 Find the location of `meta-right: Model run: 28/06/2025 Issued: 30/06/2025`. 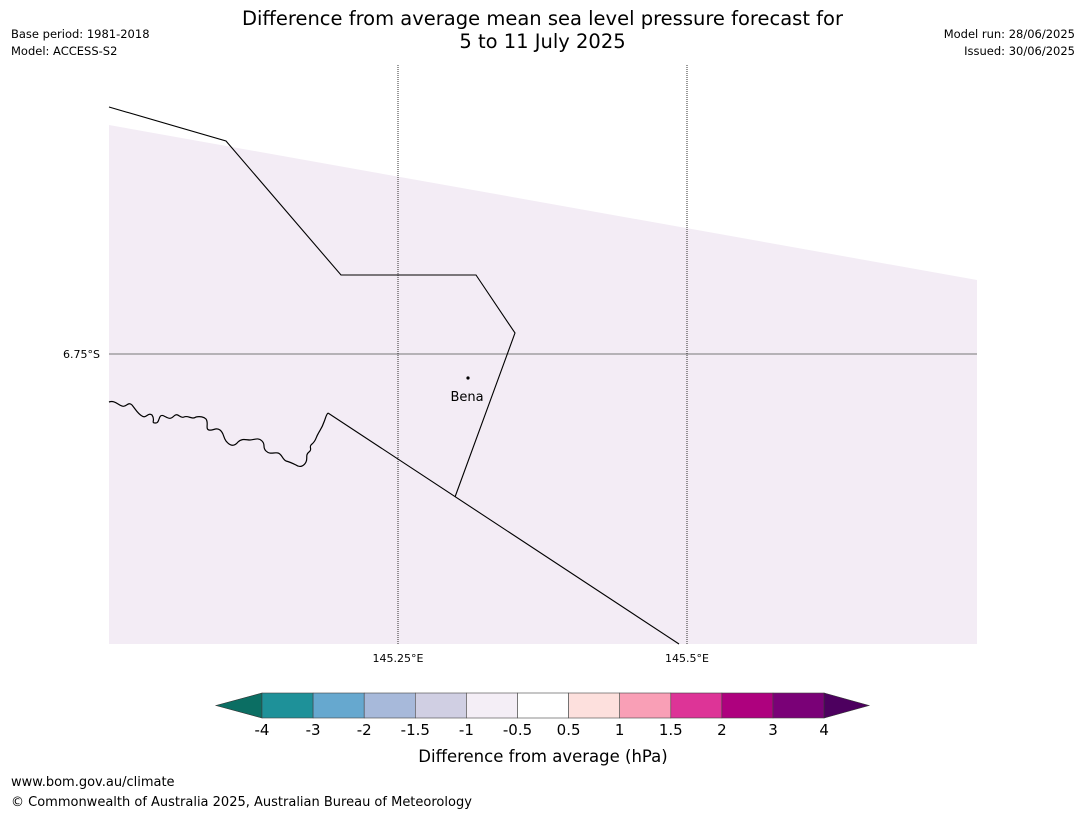

meta-right: Model run: 28/06/2025 Issued: 30/06/2025 is located at coordinates (1009, 43).